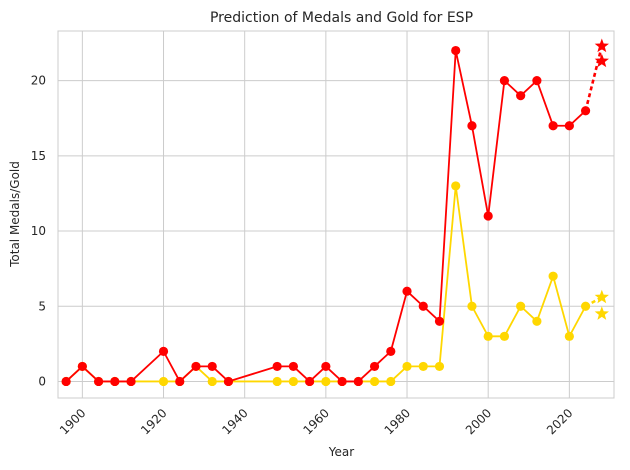 This screenshot has height=470, width=630. Describe the element at coordinates (341, 452) in the screenshot. I see `x-axis-label: Year` at that location.